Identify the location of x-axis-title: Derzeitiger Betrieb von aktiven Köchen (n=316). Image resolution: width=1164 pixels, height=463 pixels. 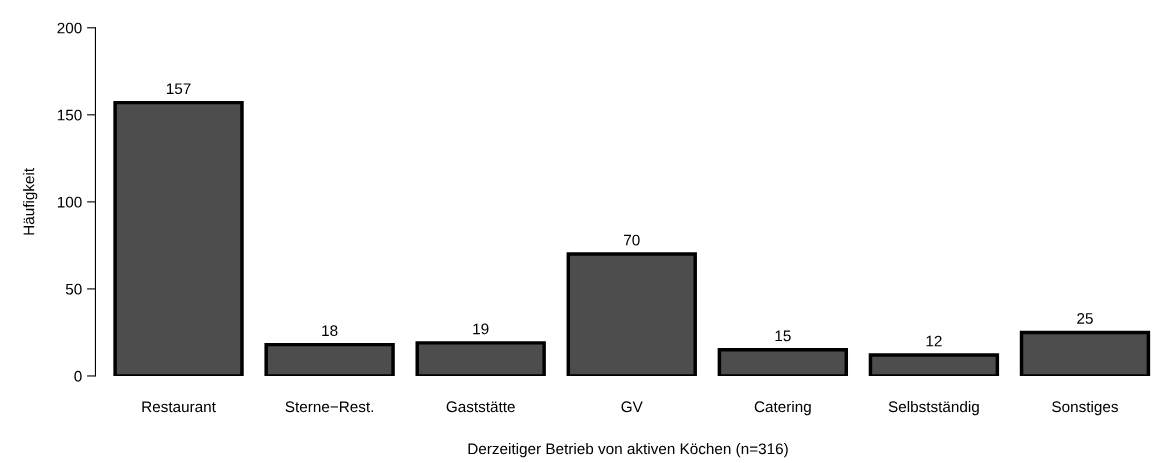
(628, 450).